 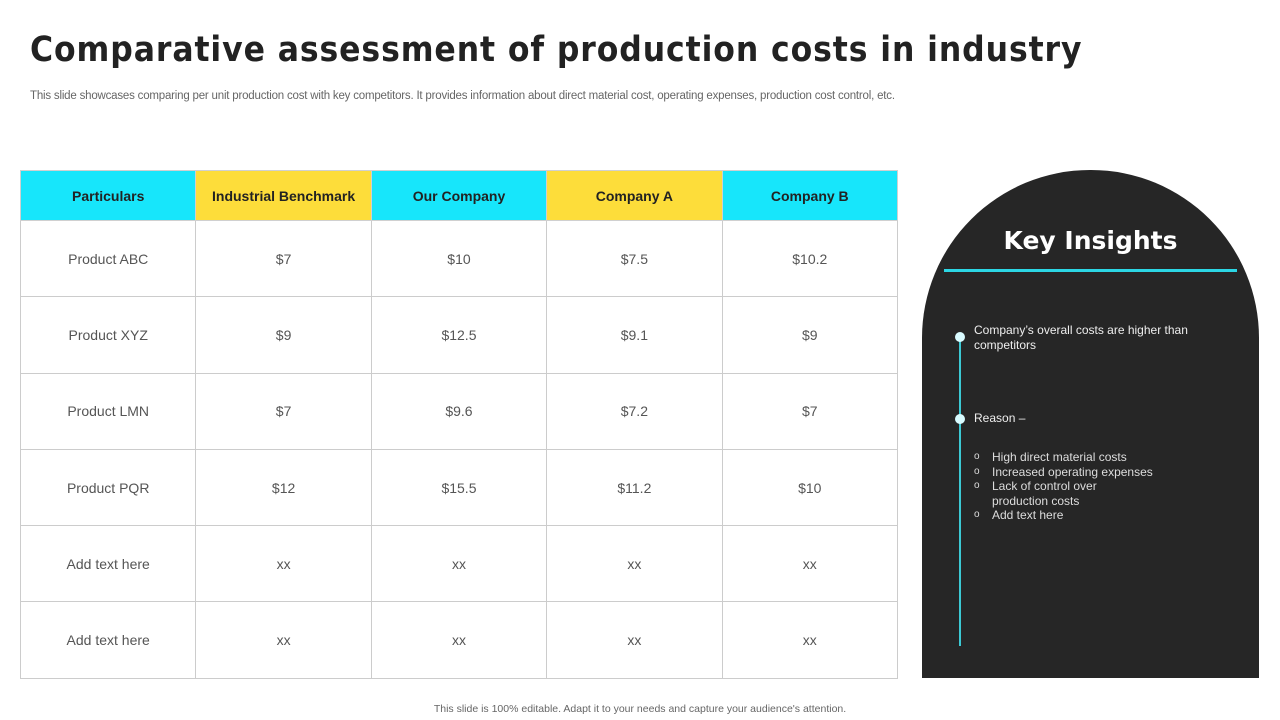 What do you see at coordinates (283, 195) in the screenshot?
I see `header-industrial-benchmark: Industrial Benchmark` at bounding box center [283, 195].